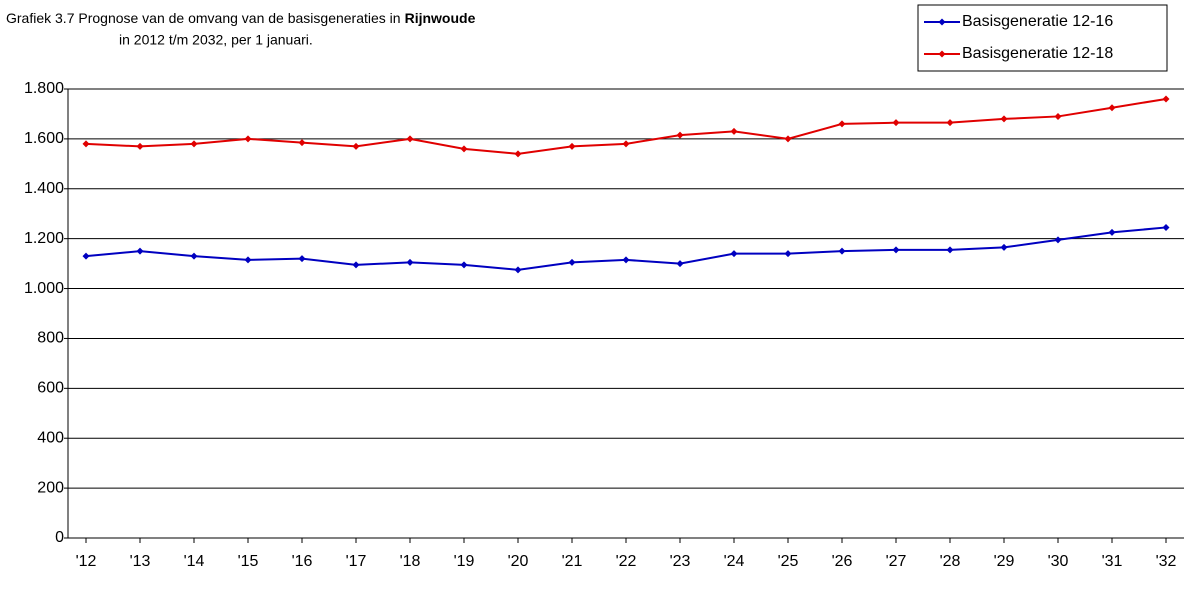 This screenshot has height=597, width=1193. What do you see at coordinates (44, 238) in the screenshot?
I see `y-tick-label: 1.200` at bounding box center [44, 238].